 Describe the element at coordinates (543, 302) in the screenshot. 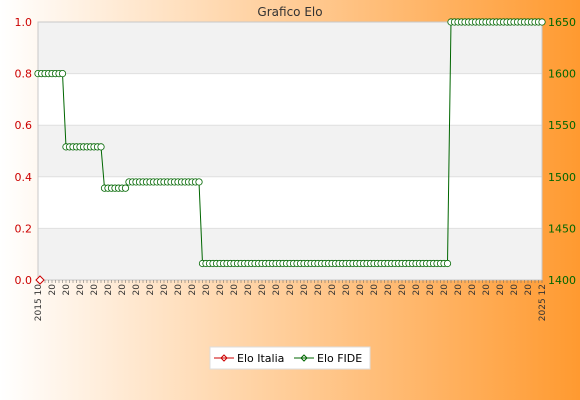

I see `x-tick-label: 2025 12` at that location.